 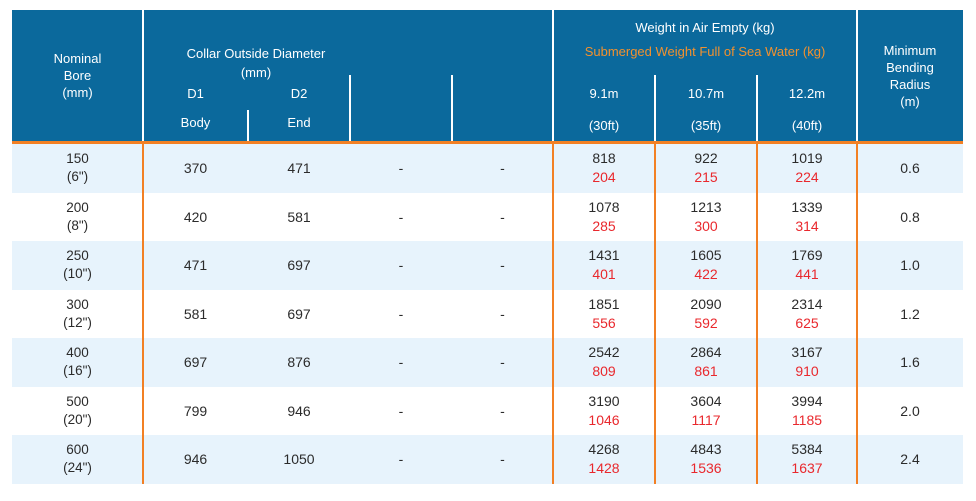 What do you see at coordinates (77, 468) in the screenshot?
I see `bore-inches: (24")` at bounding box center [77, 468].